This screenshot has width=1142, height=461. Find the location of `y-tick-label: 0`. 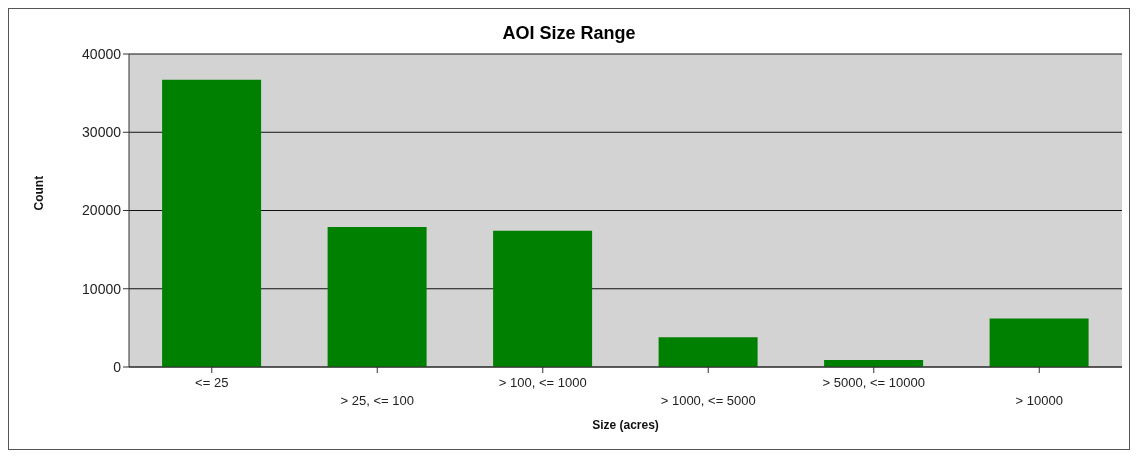

y-tick-label: 0 is located at coordinates (117, 366).